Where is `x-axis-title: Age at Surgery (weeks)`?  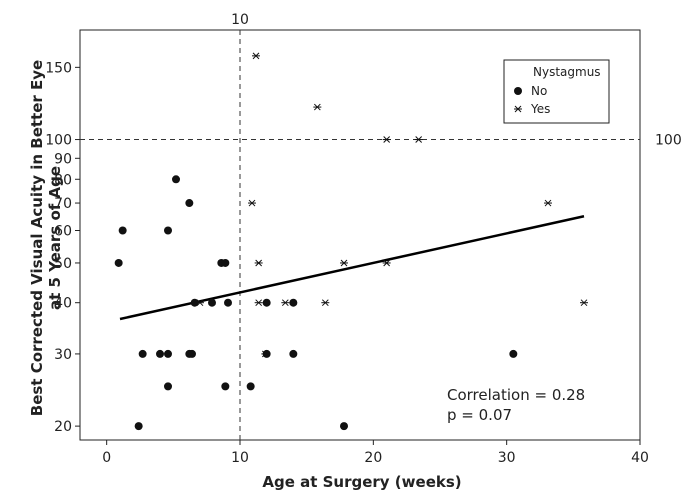 x-axis-title: Age at Surgery (weeks) is located at coordinates (361, 482).